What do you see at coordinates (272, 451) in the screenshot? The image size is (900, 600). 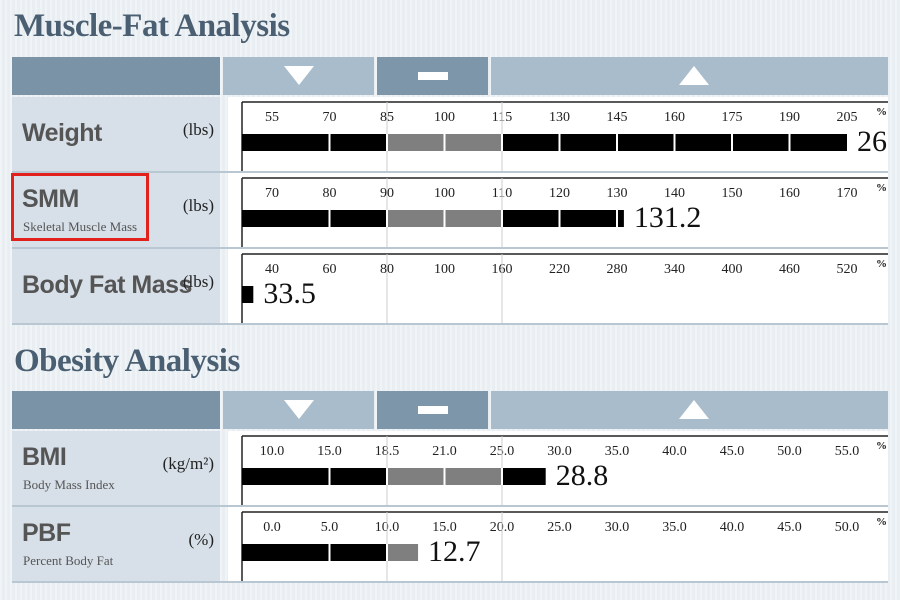 I see `tick-label: 10.0` at bounding box center [272, 451].